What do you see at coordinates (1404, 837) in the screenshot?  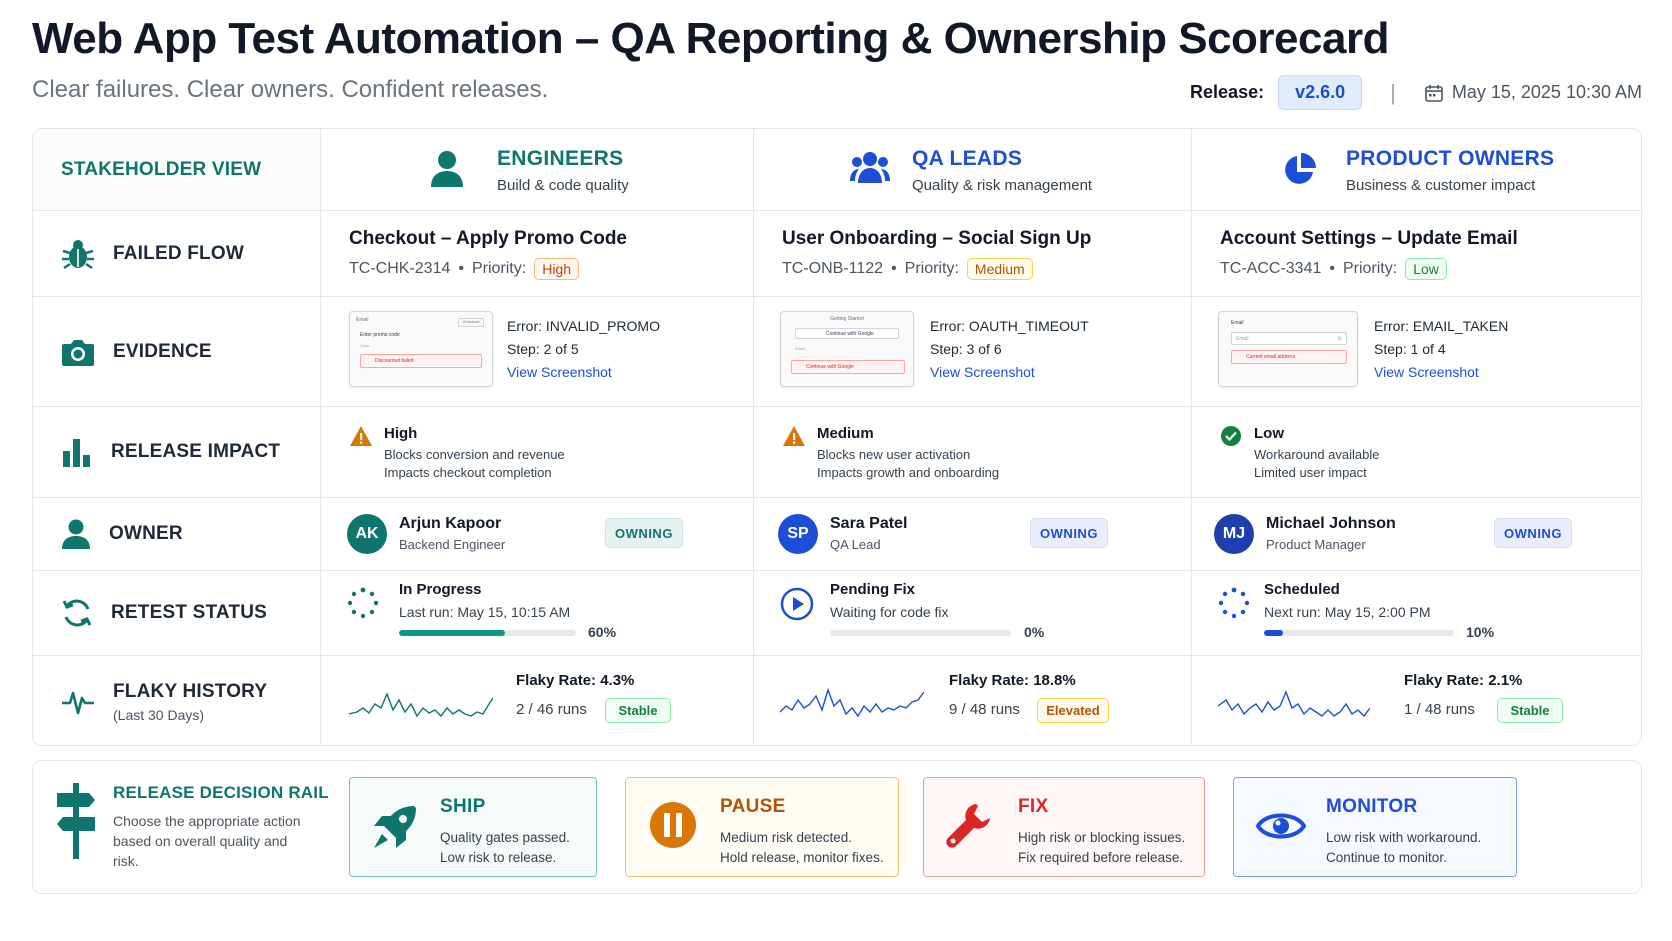 I see `card-detail: Low risk with workaround.` at bounding box center [1404, 837].